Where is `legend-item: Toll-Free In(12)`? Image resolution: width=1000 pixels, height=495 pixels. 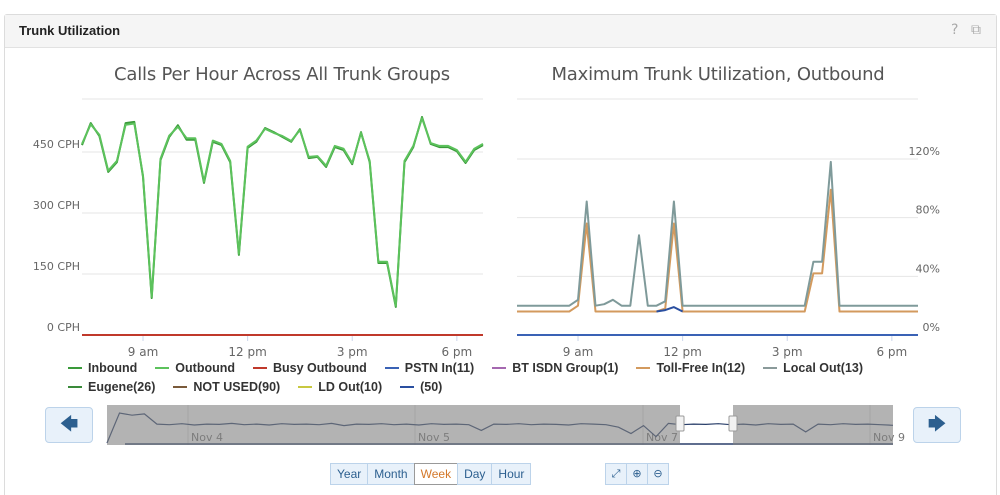 legend-item: Toll-Free In(12) is located at coordinates (690, 368).